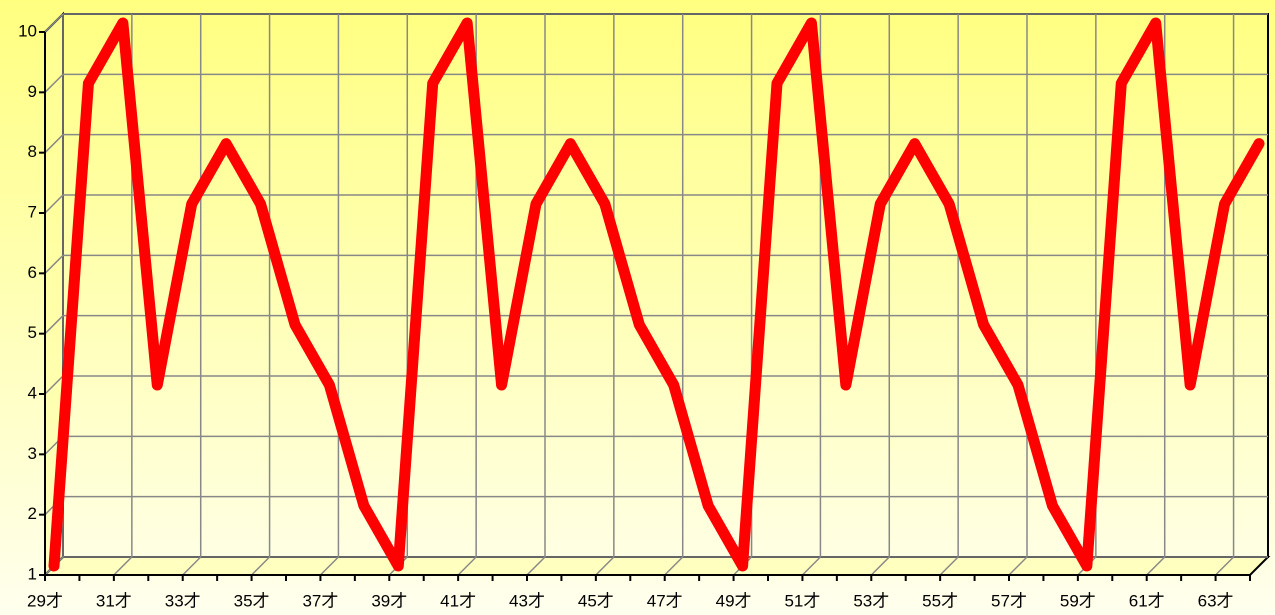  Describe the element at coordinates (114, 600) in the screenshot. I see `x-tick-label: 31才` at that location.